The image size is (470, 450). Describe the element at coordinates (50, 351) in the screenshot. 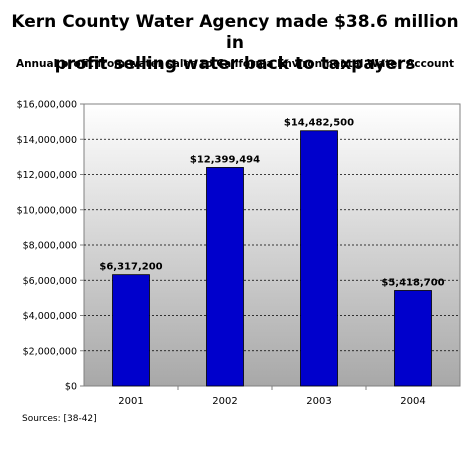

I see `y-tick-label: $2,000,000` at that location.